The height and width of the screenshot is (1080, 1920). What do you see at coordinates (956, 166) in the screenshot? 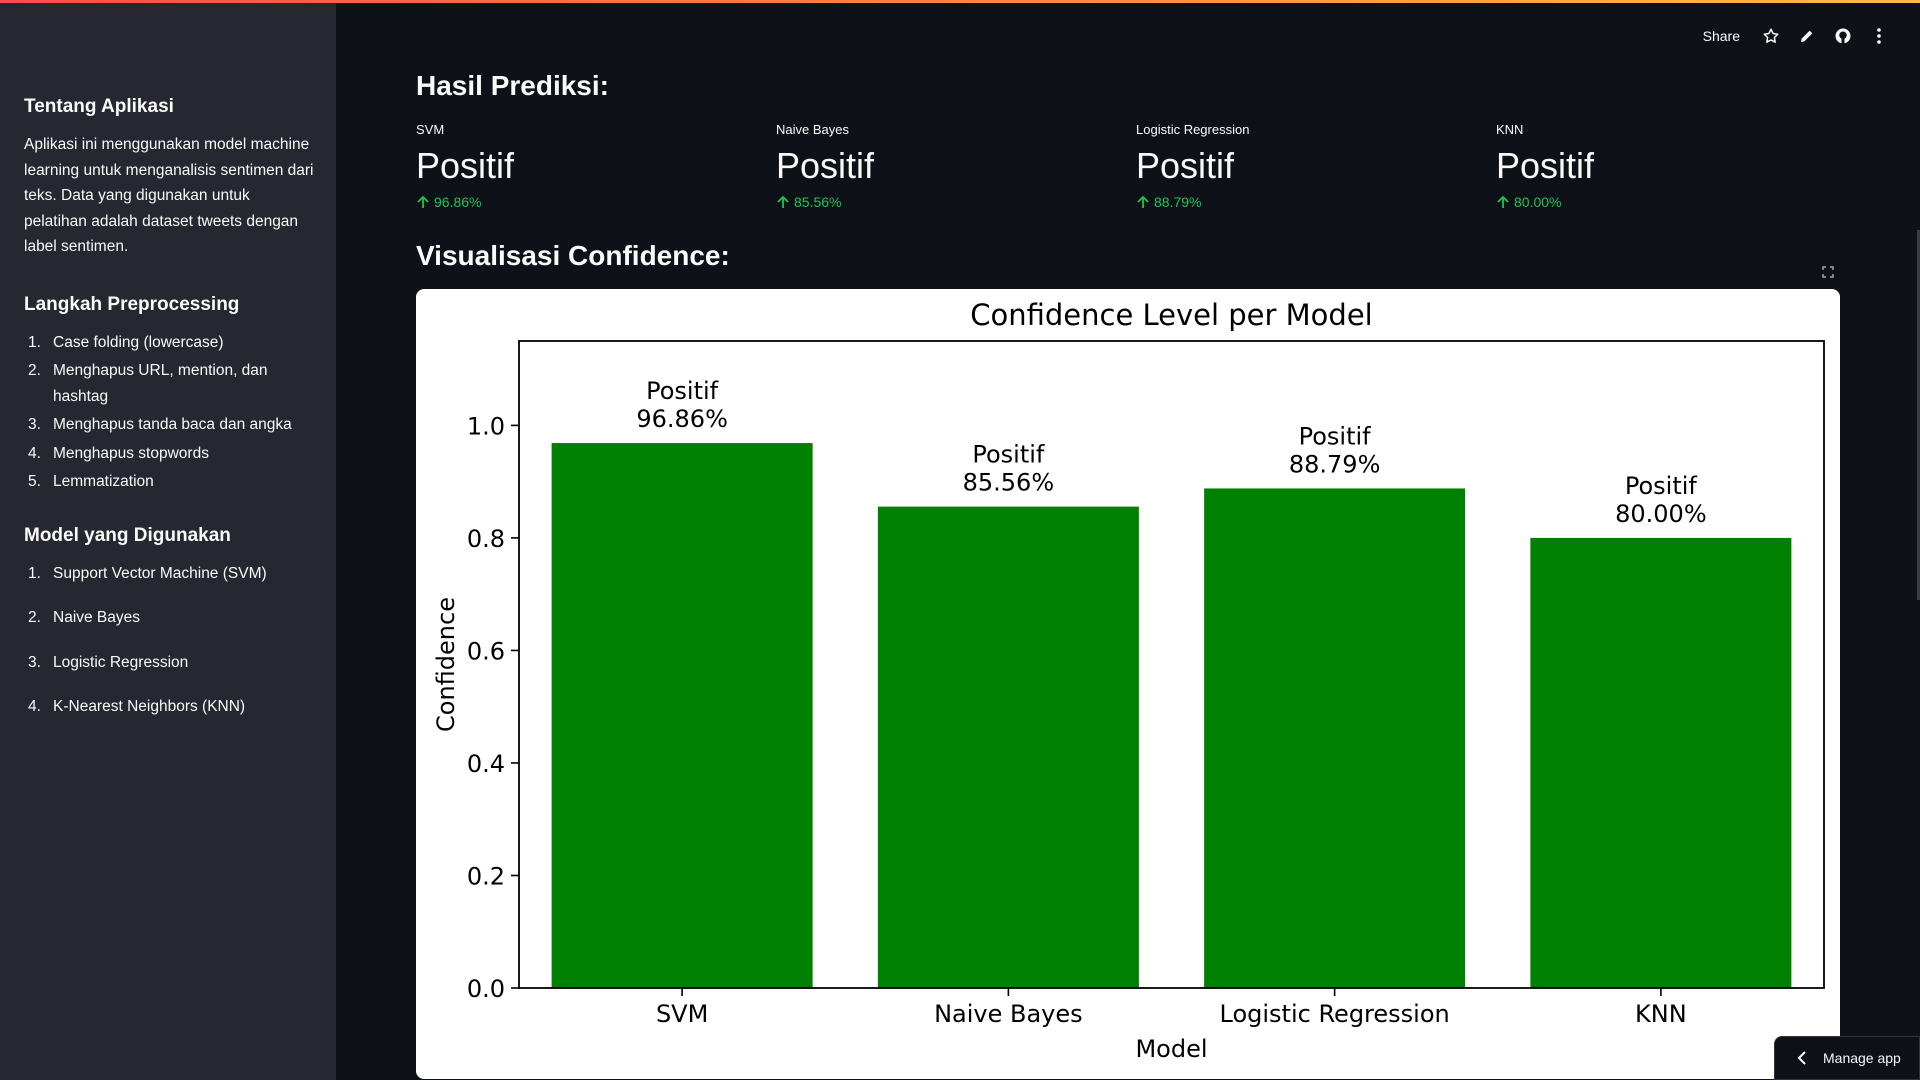
I see `metric-naive-bayes: Naive Bayes Positif 85.56%` at bounding box center [956, 166].